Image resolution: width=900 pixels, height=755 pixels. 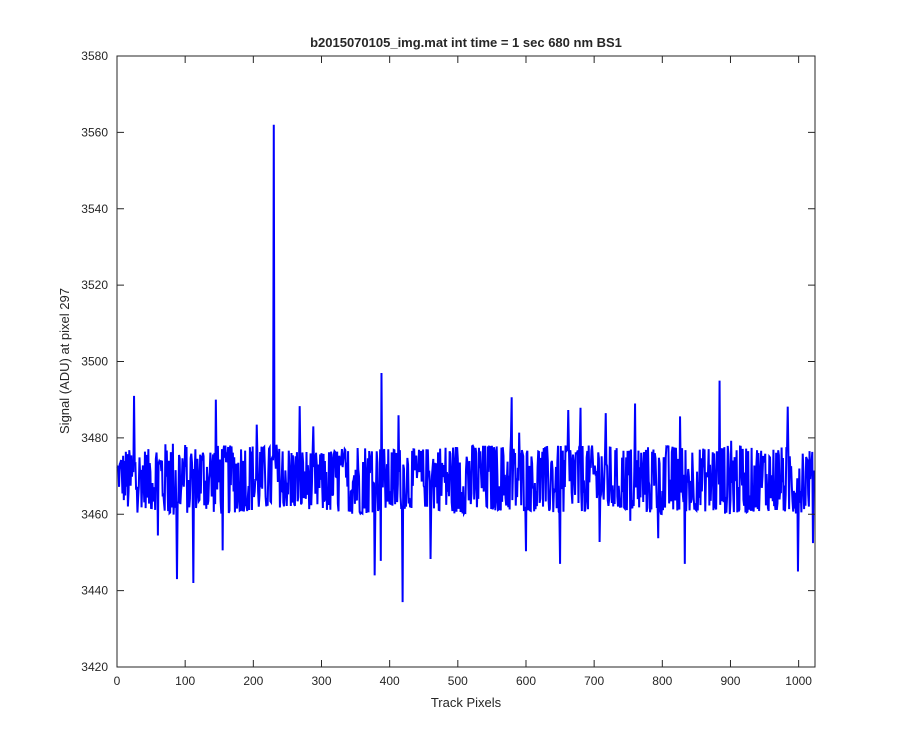 What do you see at coordinates (253, 681) in the screenshot?
I see `x-tick-label: 200` at bounding box center [253, 681].